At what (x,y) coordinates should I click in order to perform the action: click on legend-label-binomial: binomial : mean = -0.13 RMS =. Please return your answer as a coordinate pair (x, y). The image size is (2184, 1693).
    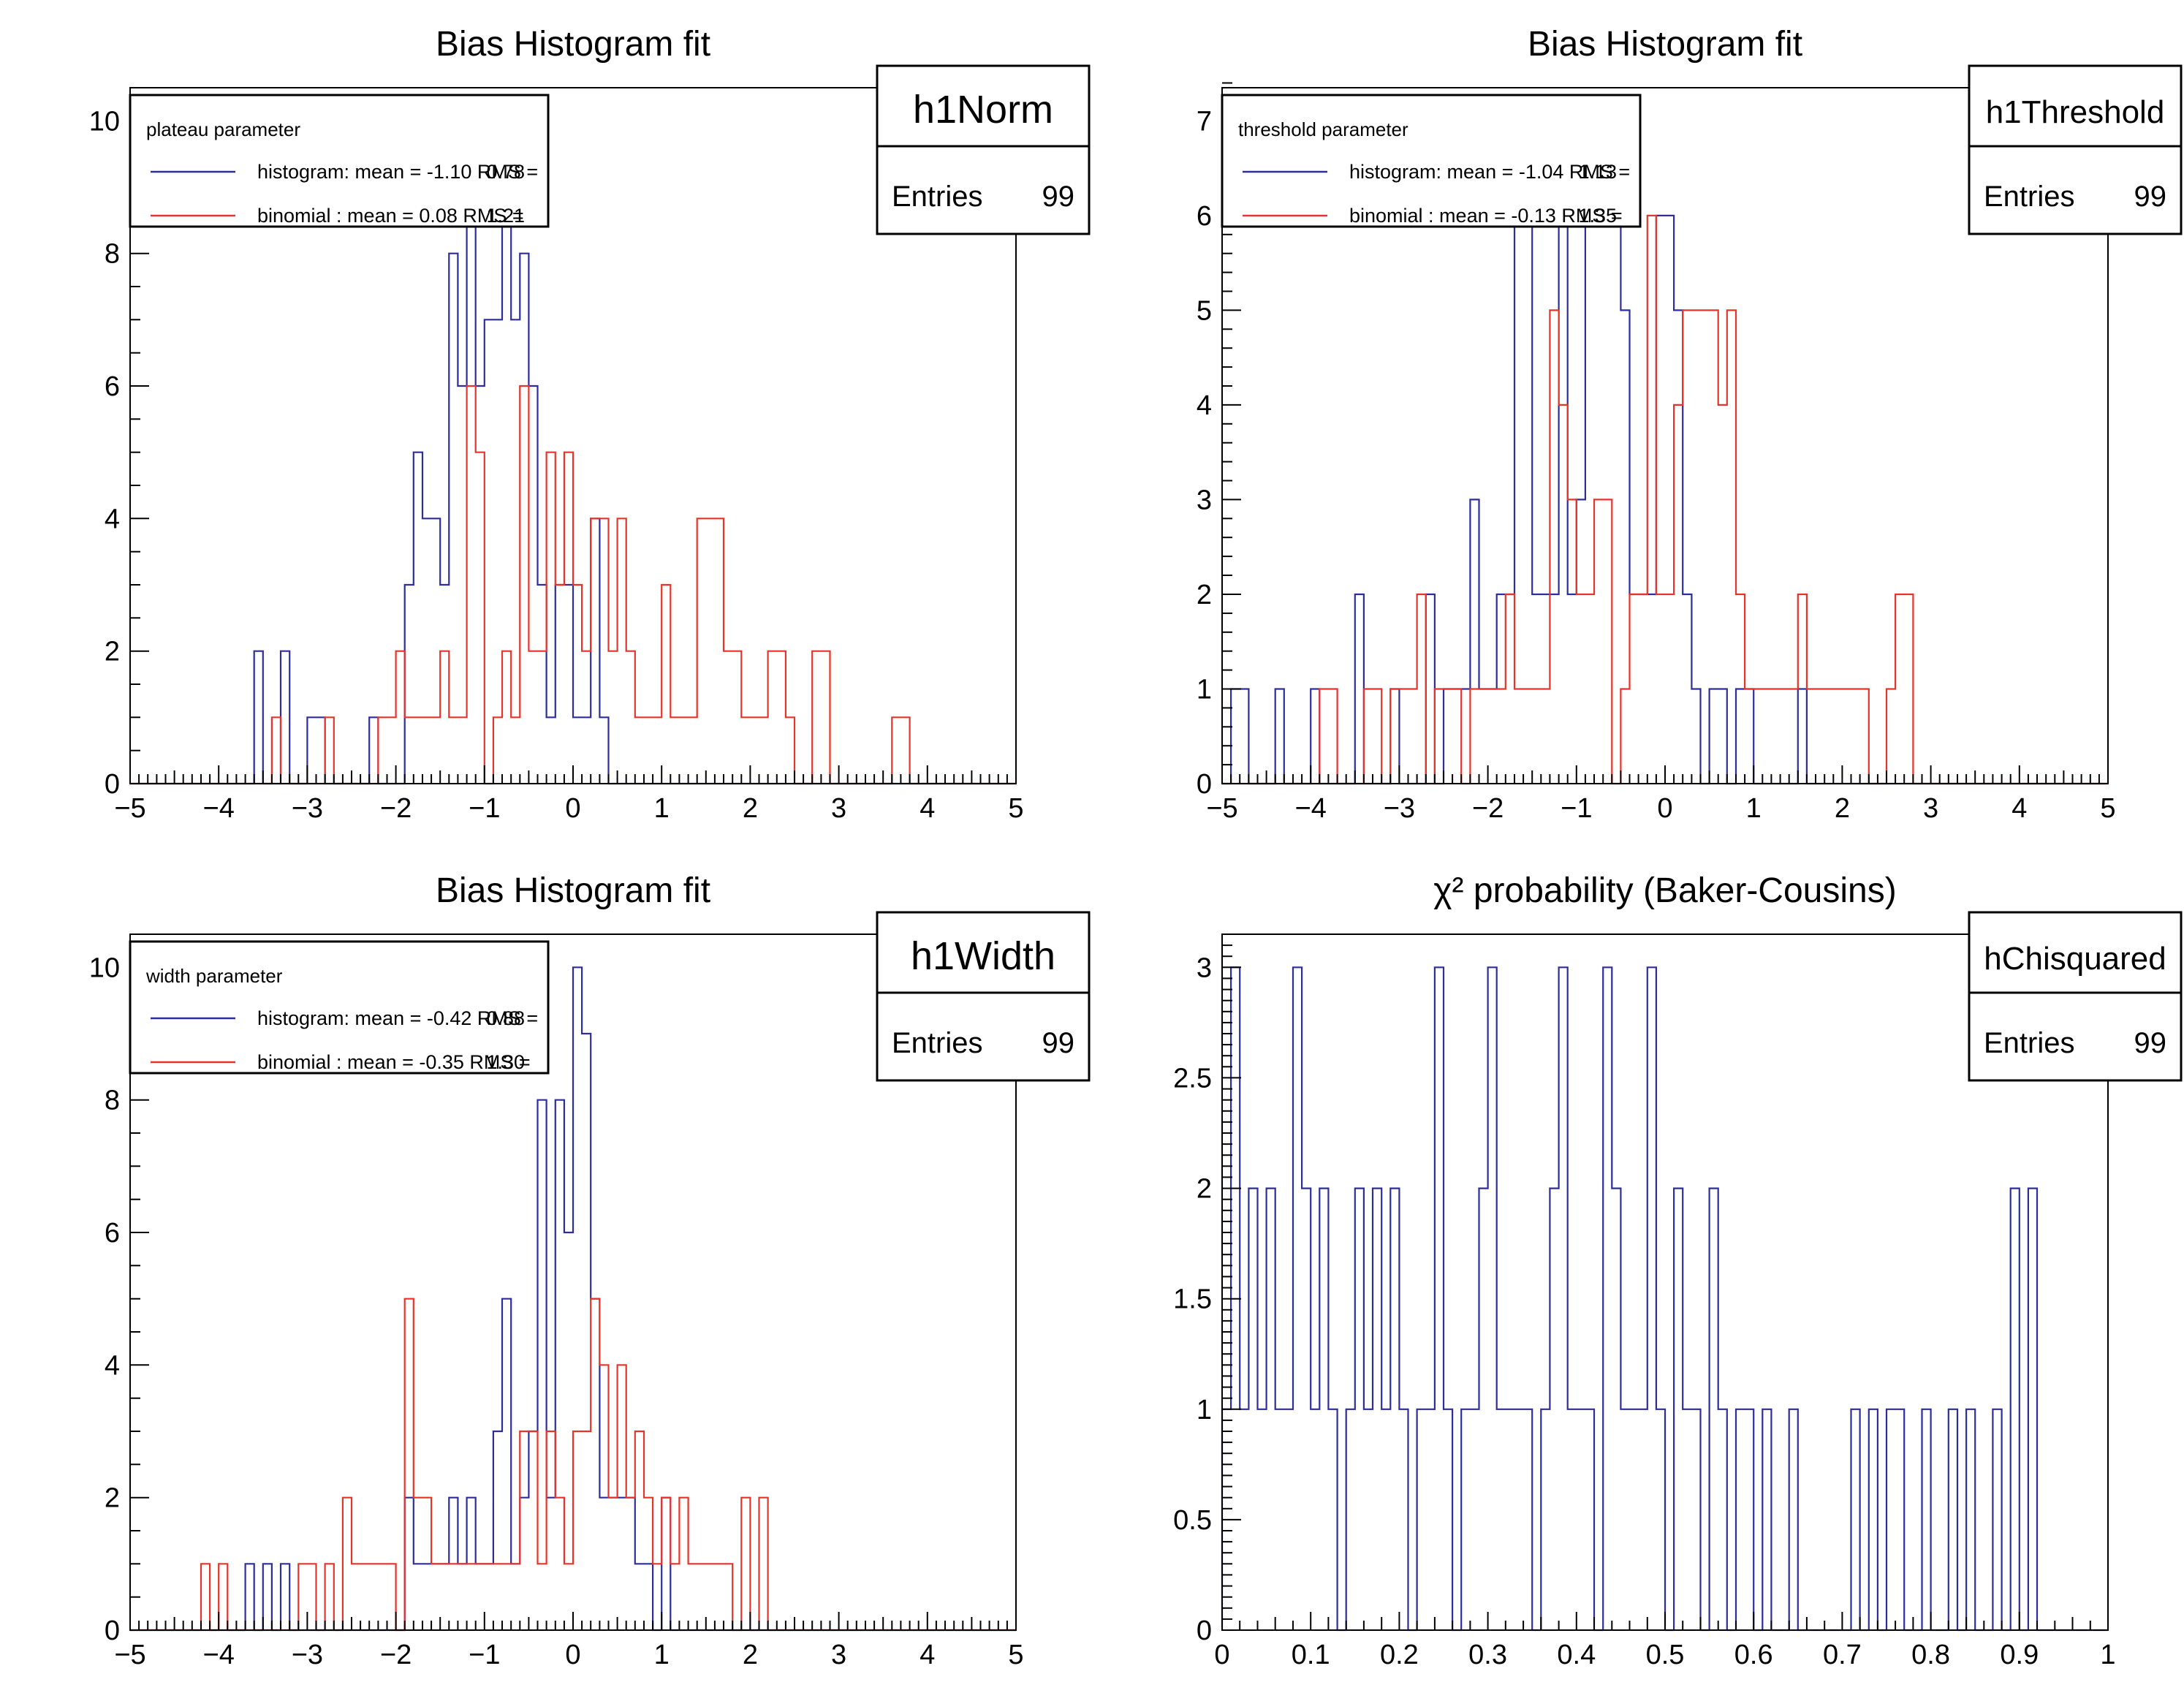
    Looking at the image, I should click on (1486, 216).